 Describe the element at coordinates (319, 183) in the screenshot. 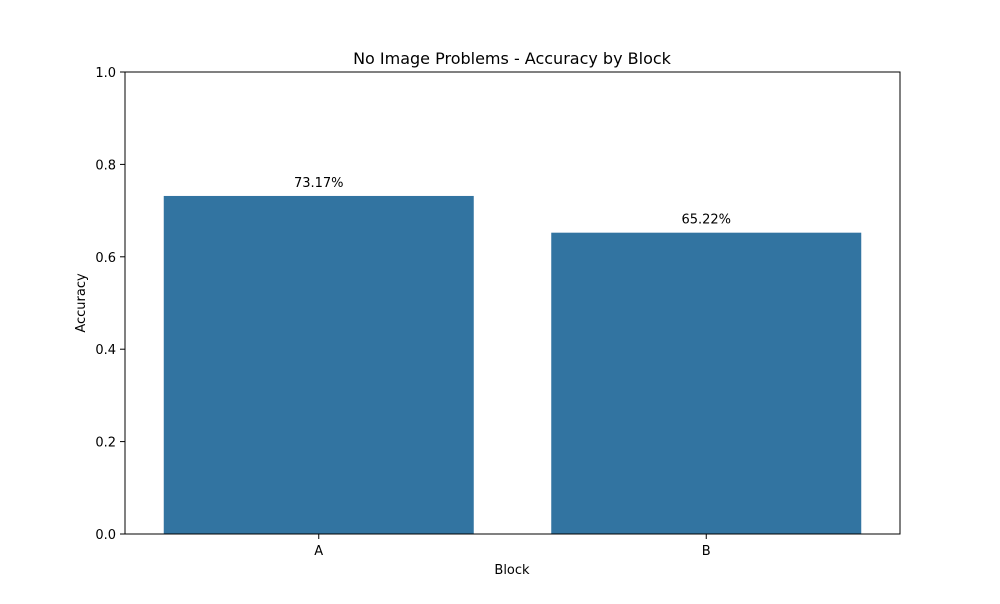

I see `data-label-a: 73.17%` at that location.